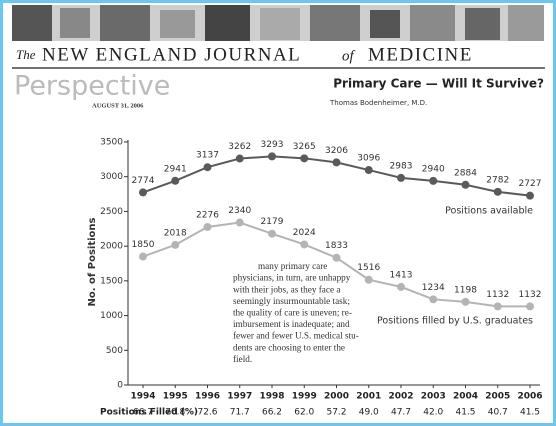  Describe the element at coordinates (304, 147) in the screenshot. I see `data-label: 3265` at that location.